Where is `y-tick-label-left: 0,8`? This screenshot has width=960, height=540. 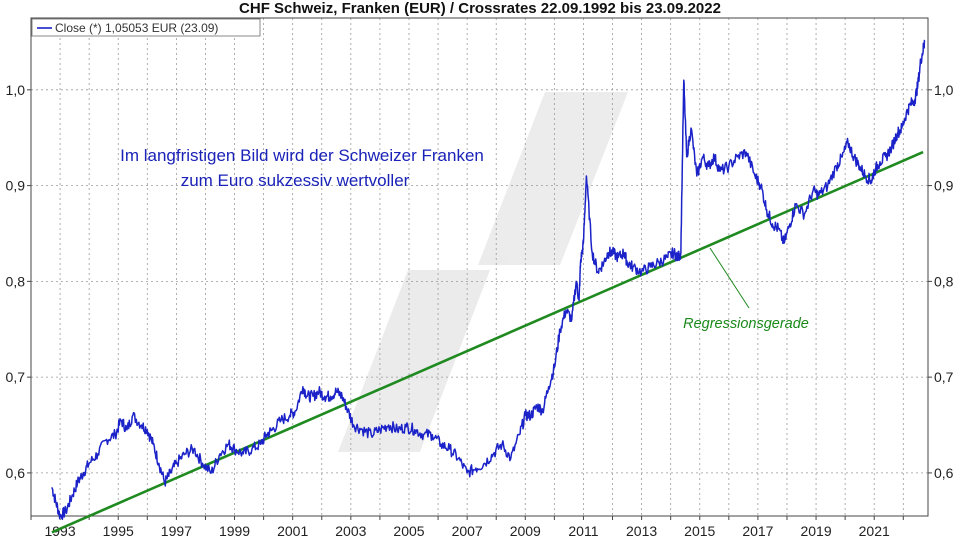
y-tick-label-left: 0,8 is located at coordinates (16, 281).